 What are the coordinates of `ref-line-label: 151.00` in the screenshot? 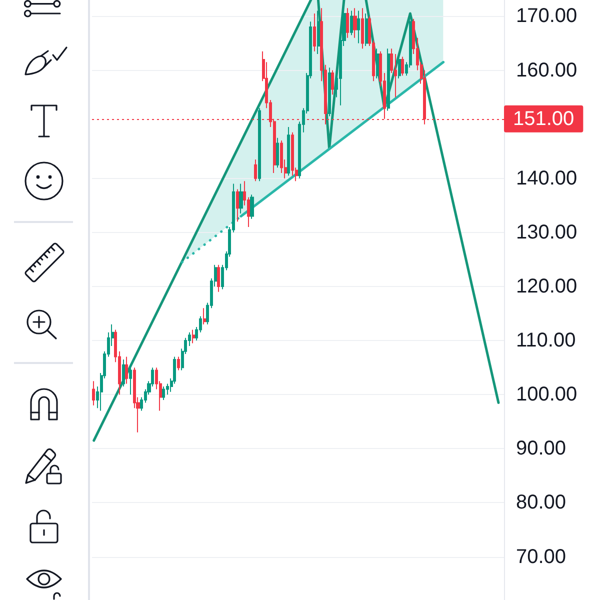 It's located at (543, 119).